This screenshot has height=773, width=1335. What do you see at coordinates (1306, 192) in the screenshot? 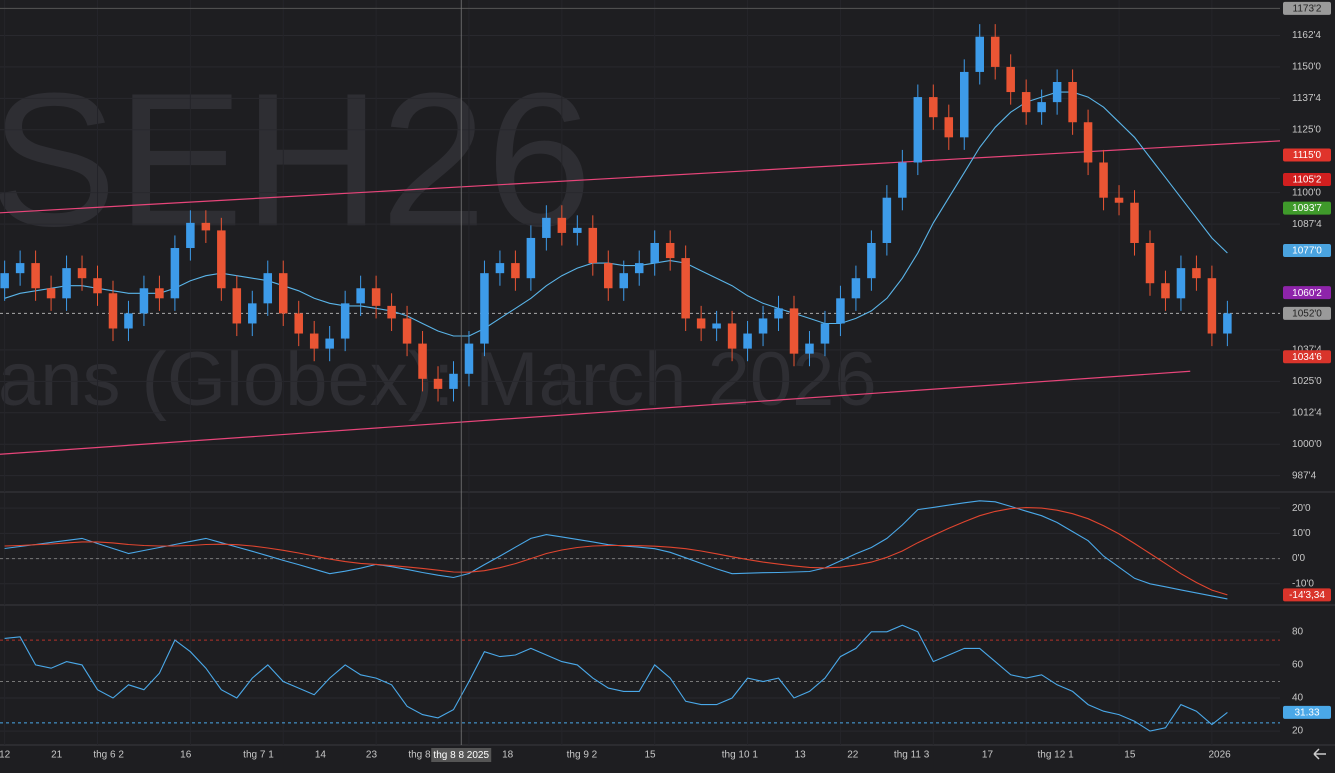
I see `y-tick-label: 1100'0` at bounding box center [1306, 192].